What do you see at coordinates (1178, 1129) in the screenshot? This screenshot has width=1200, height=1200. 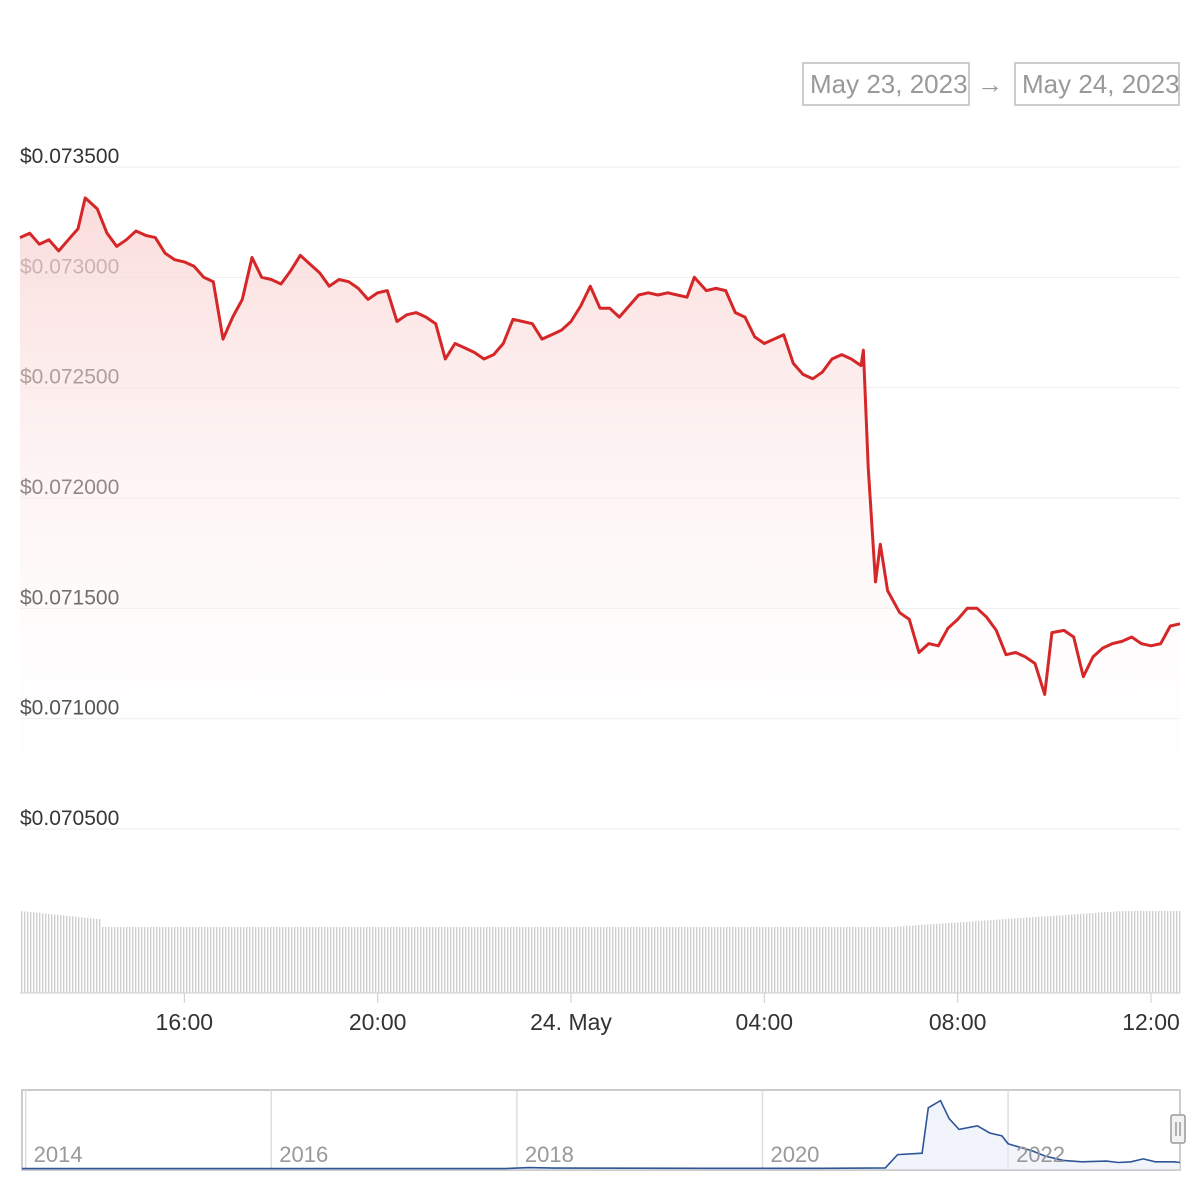 I see `navigator-handle` at bounding box center [1178, 1129].